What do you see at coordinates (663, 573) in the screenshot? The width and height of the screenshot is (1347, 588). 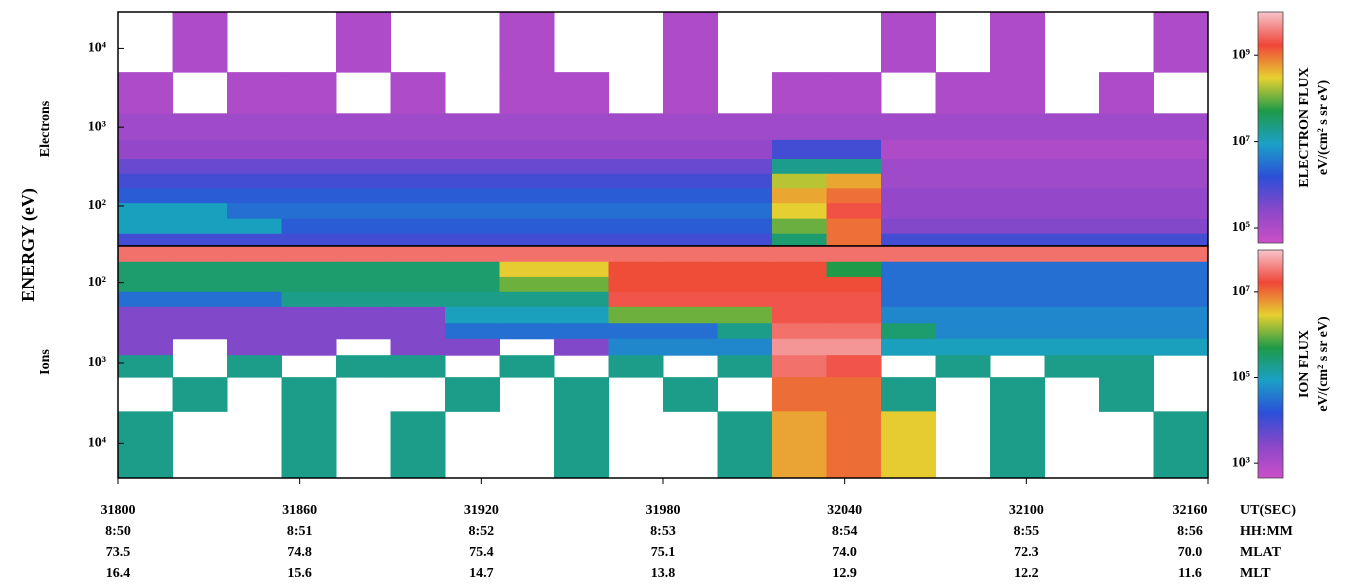 I see `x-row-value: 13.8` at bounding box center [663, 573].